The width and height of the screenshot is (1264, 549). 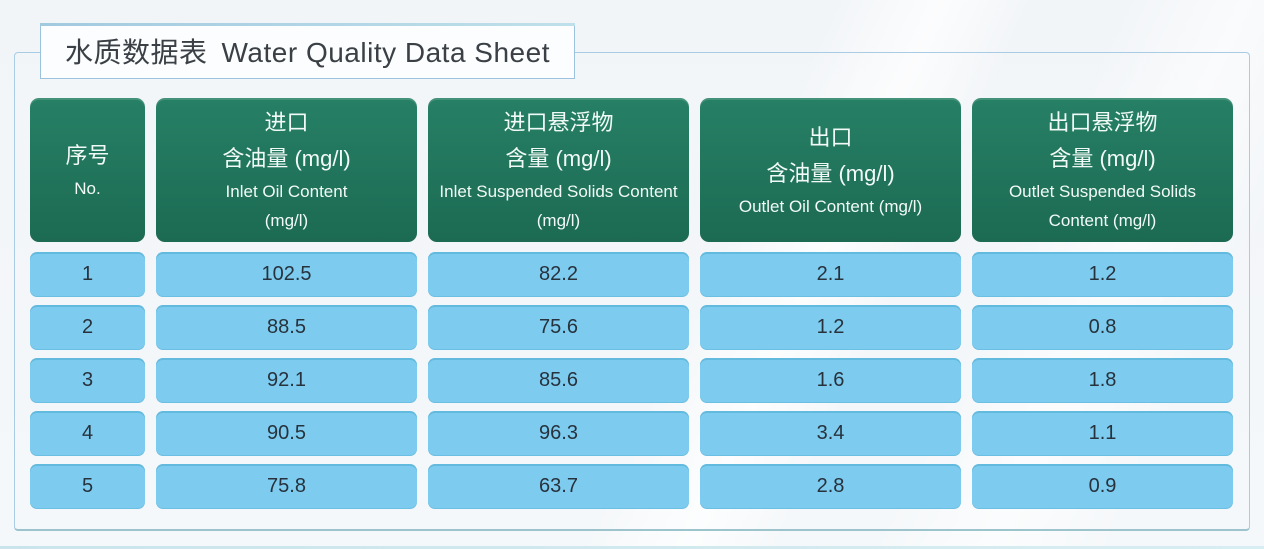 What do you see at coordinates (1102, 433) in the screenshot?
I see `data-cell: 1.1` at bounding box center [1102, 433].